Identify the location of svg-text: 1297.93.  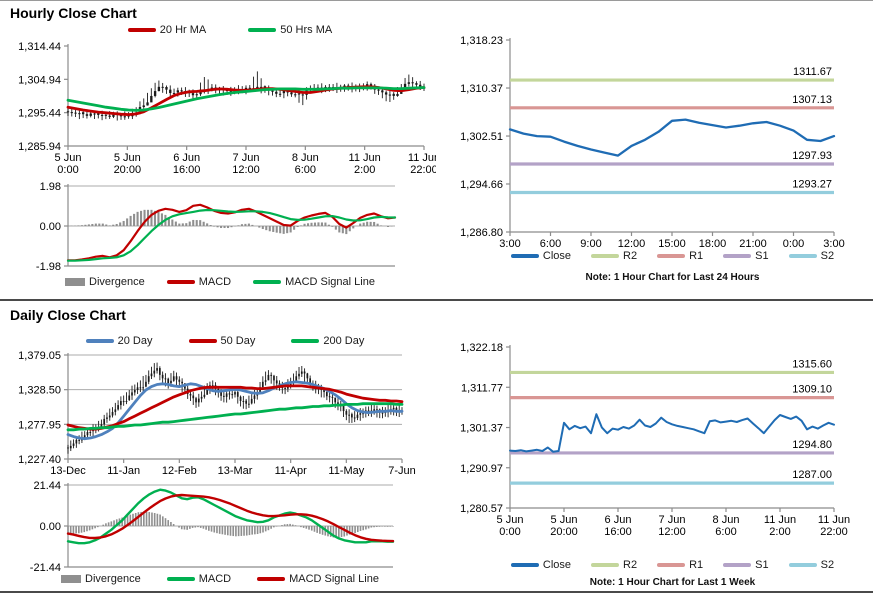
(812, 156).